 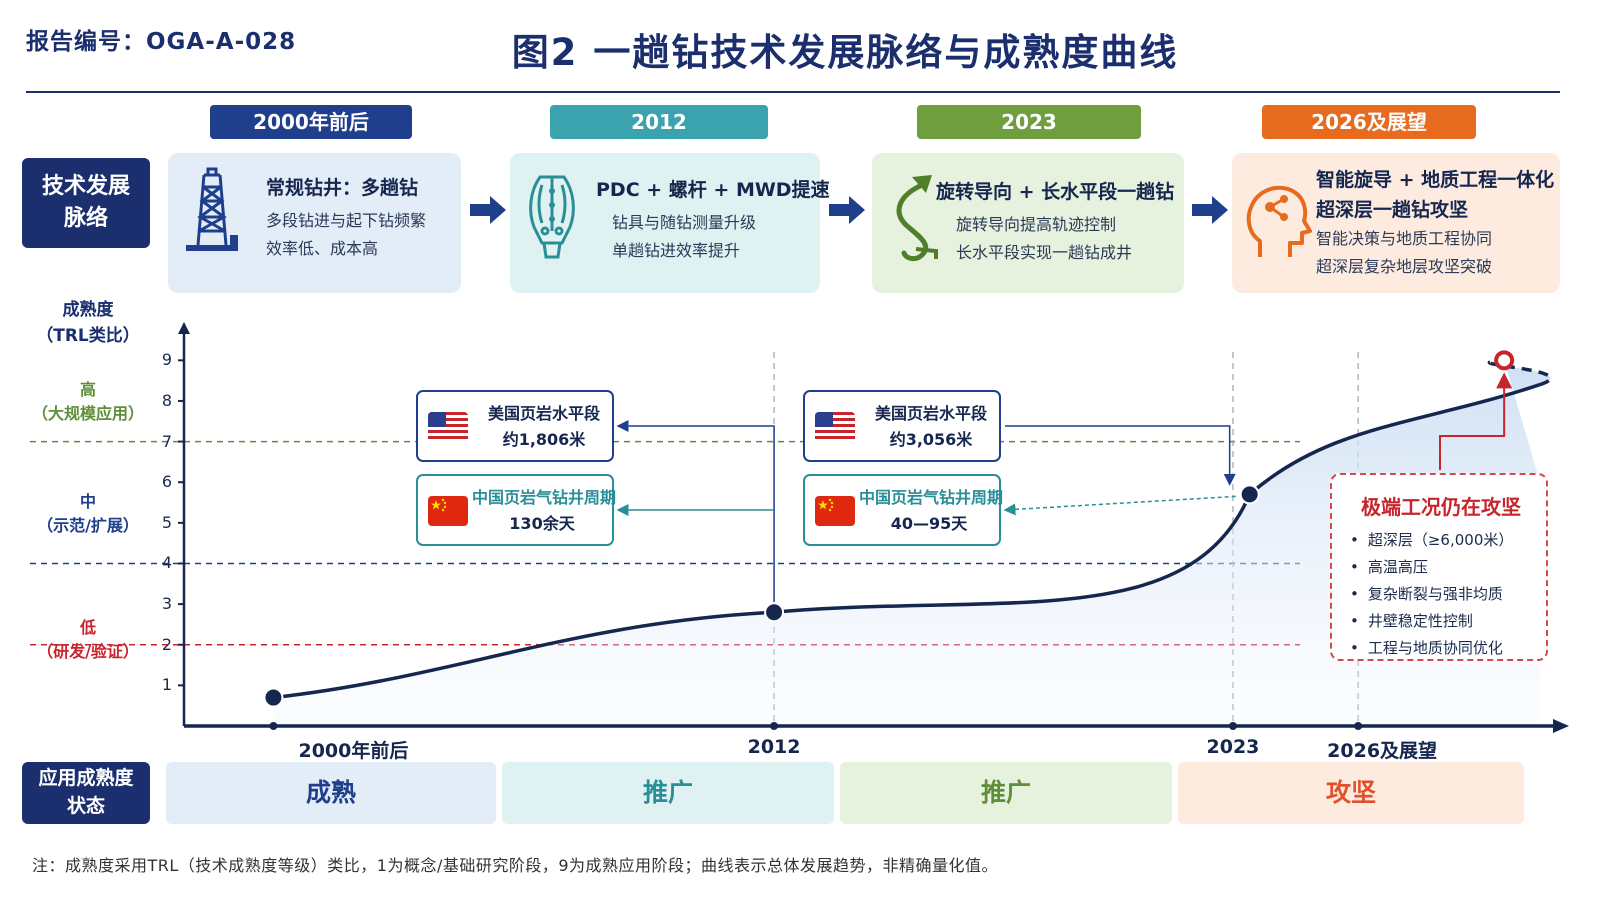 I want to click on y-tick-label: 3, so click(x=166, y=604).